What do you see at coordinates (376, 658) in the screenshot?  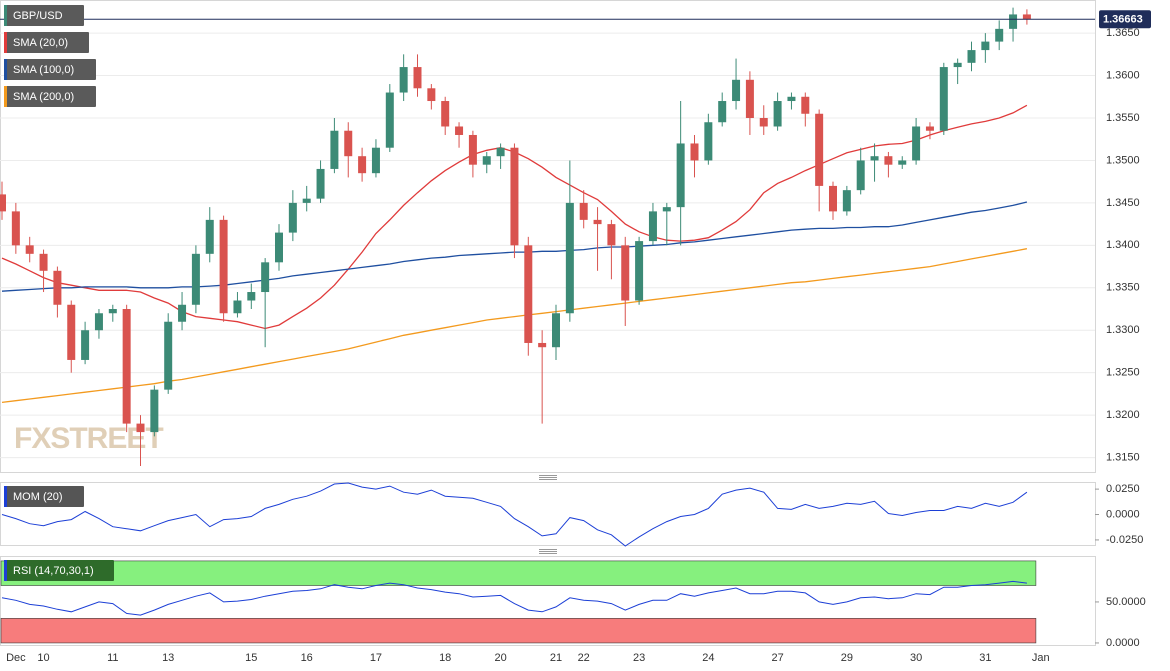 I see `x-tick-label: 17` at bounding box center [376, 658].